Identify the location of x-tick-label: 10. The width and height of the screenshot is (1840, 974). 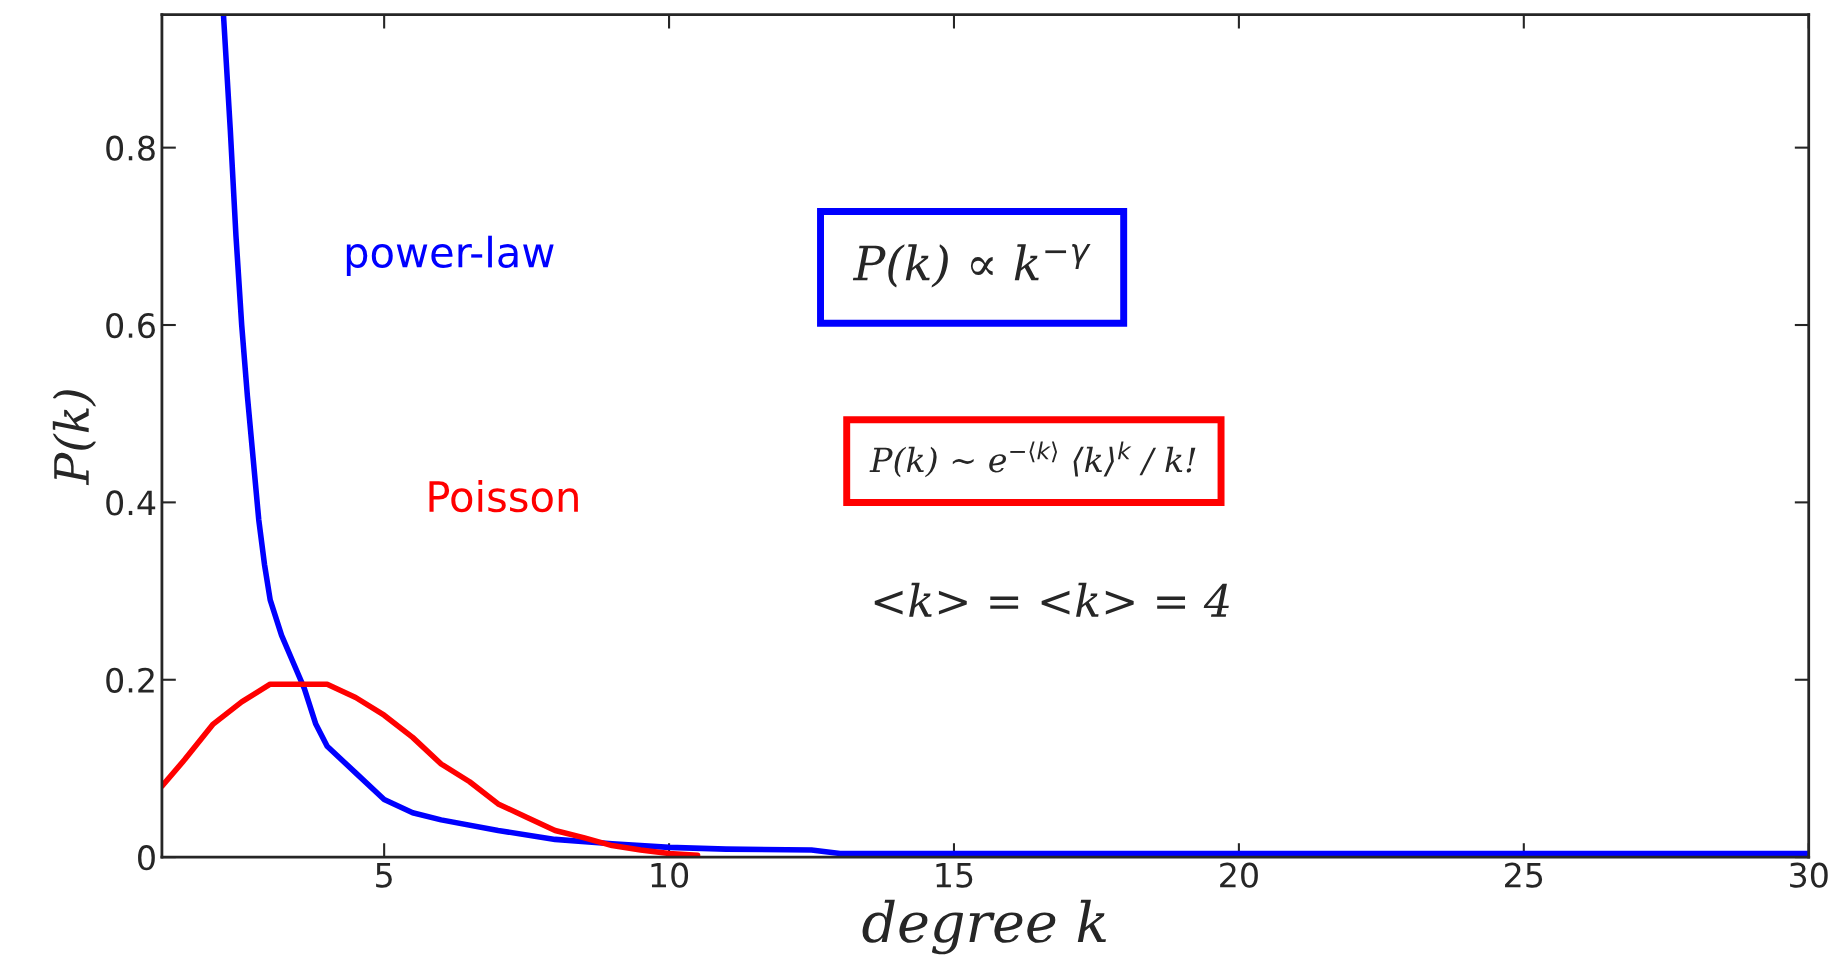
(670, 875).